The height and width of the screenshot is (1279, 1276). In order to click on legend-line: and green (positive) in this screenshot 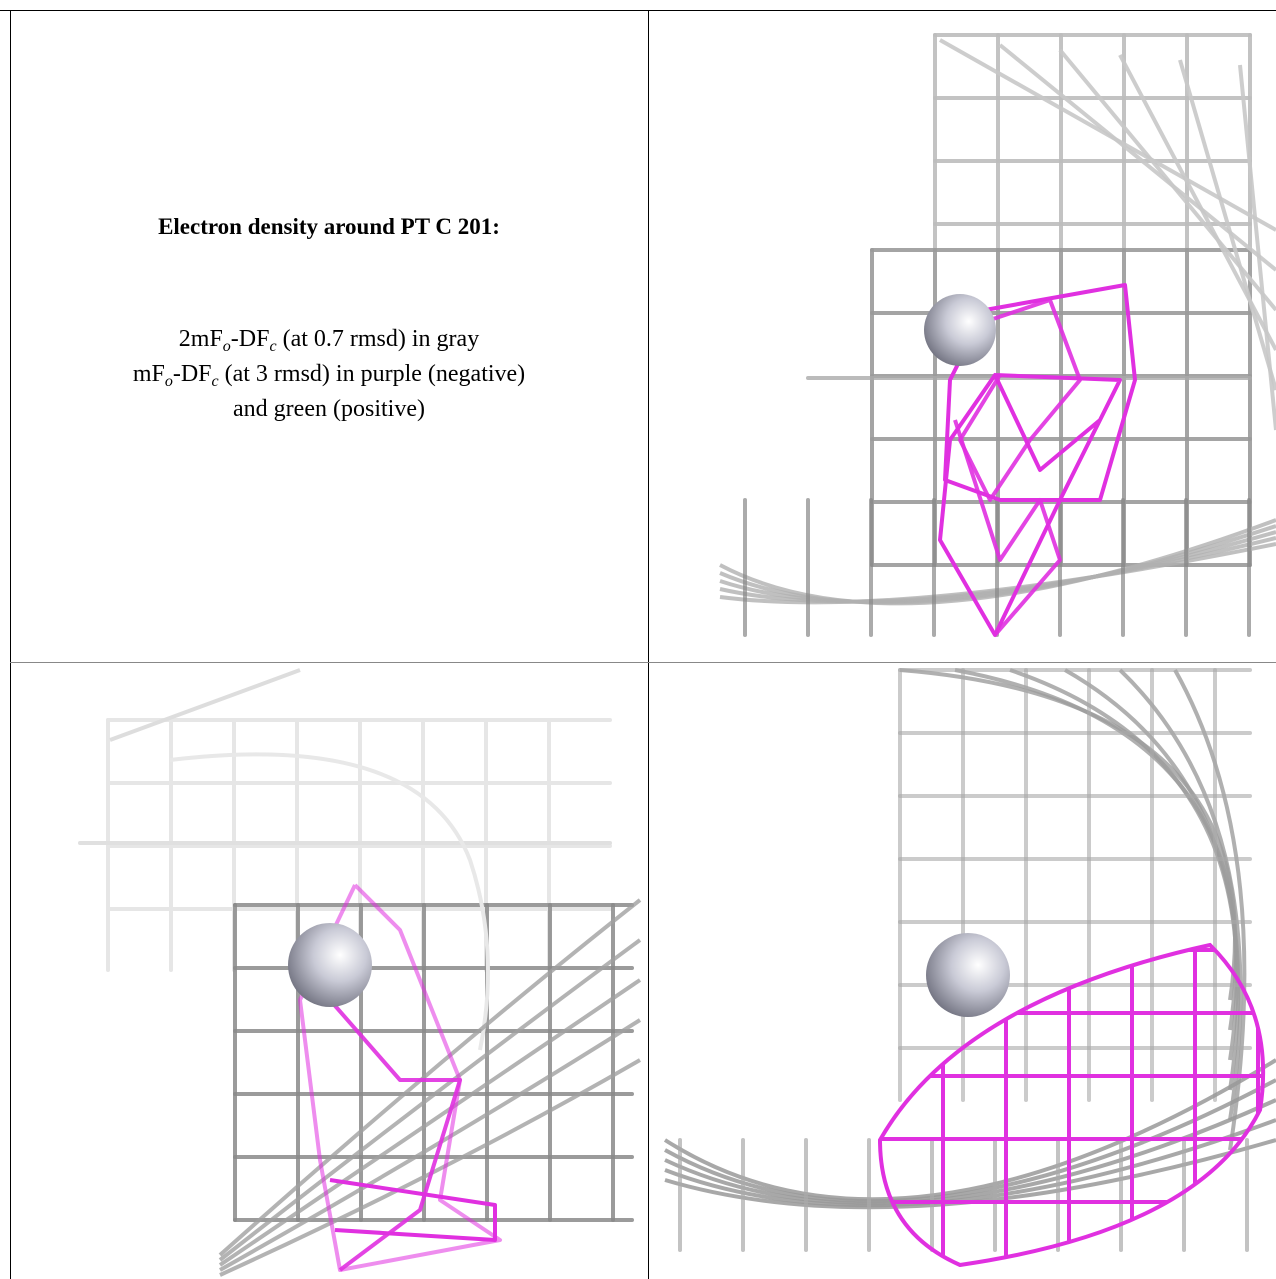, I will do `click(329, 409)`.